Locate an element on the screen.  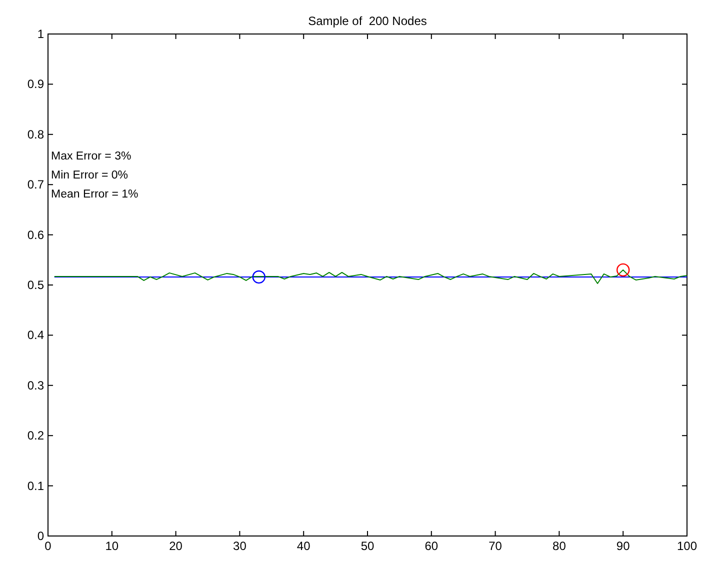
x-tick-label: 30 is located at coordinates (240, 546).